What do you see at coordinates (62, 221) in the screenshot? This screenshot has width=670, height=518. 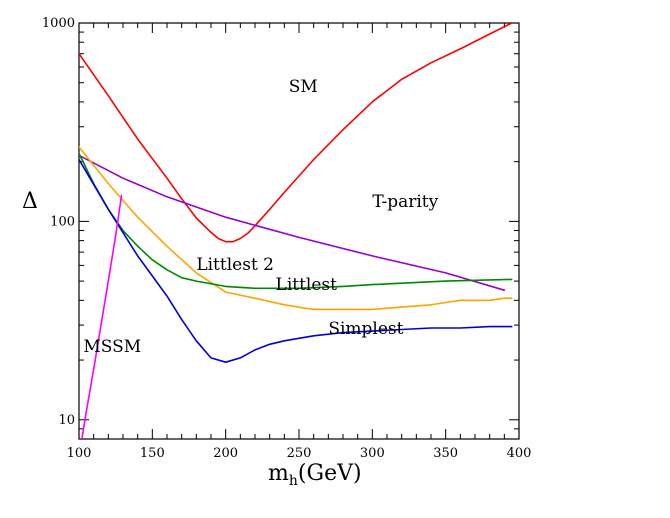 I see `y-tick-label: 100` at bounding box center [62, 221].